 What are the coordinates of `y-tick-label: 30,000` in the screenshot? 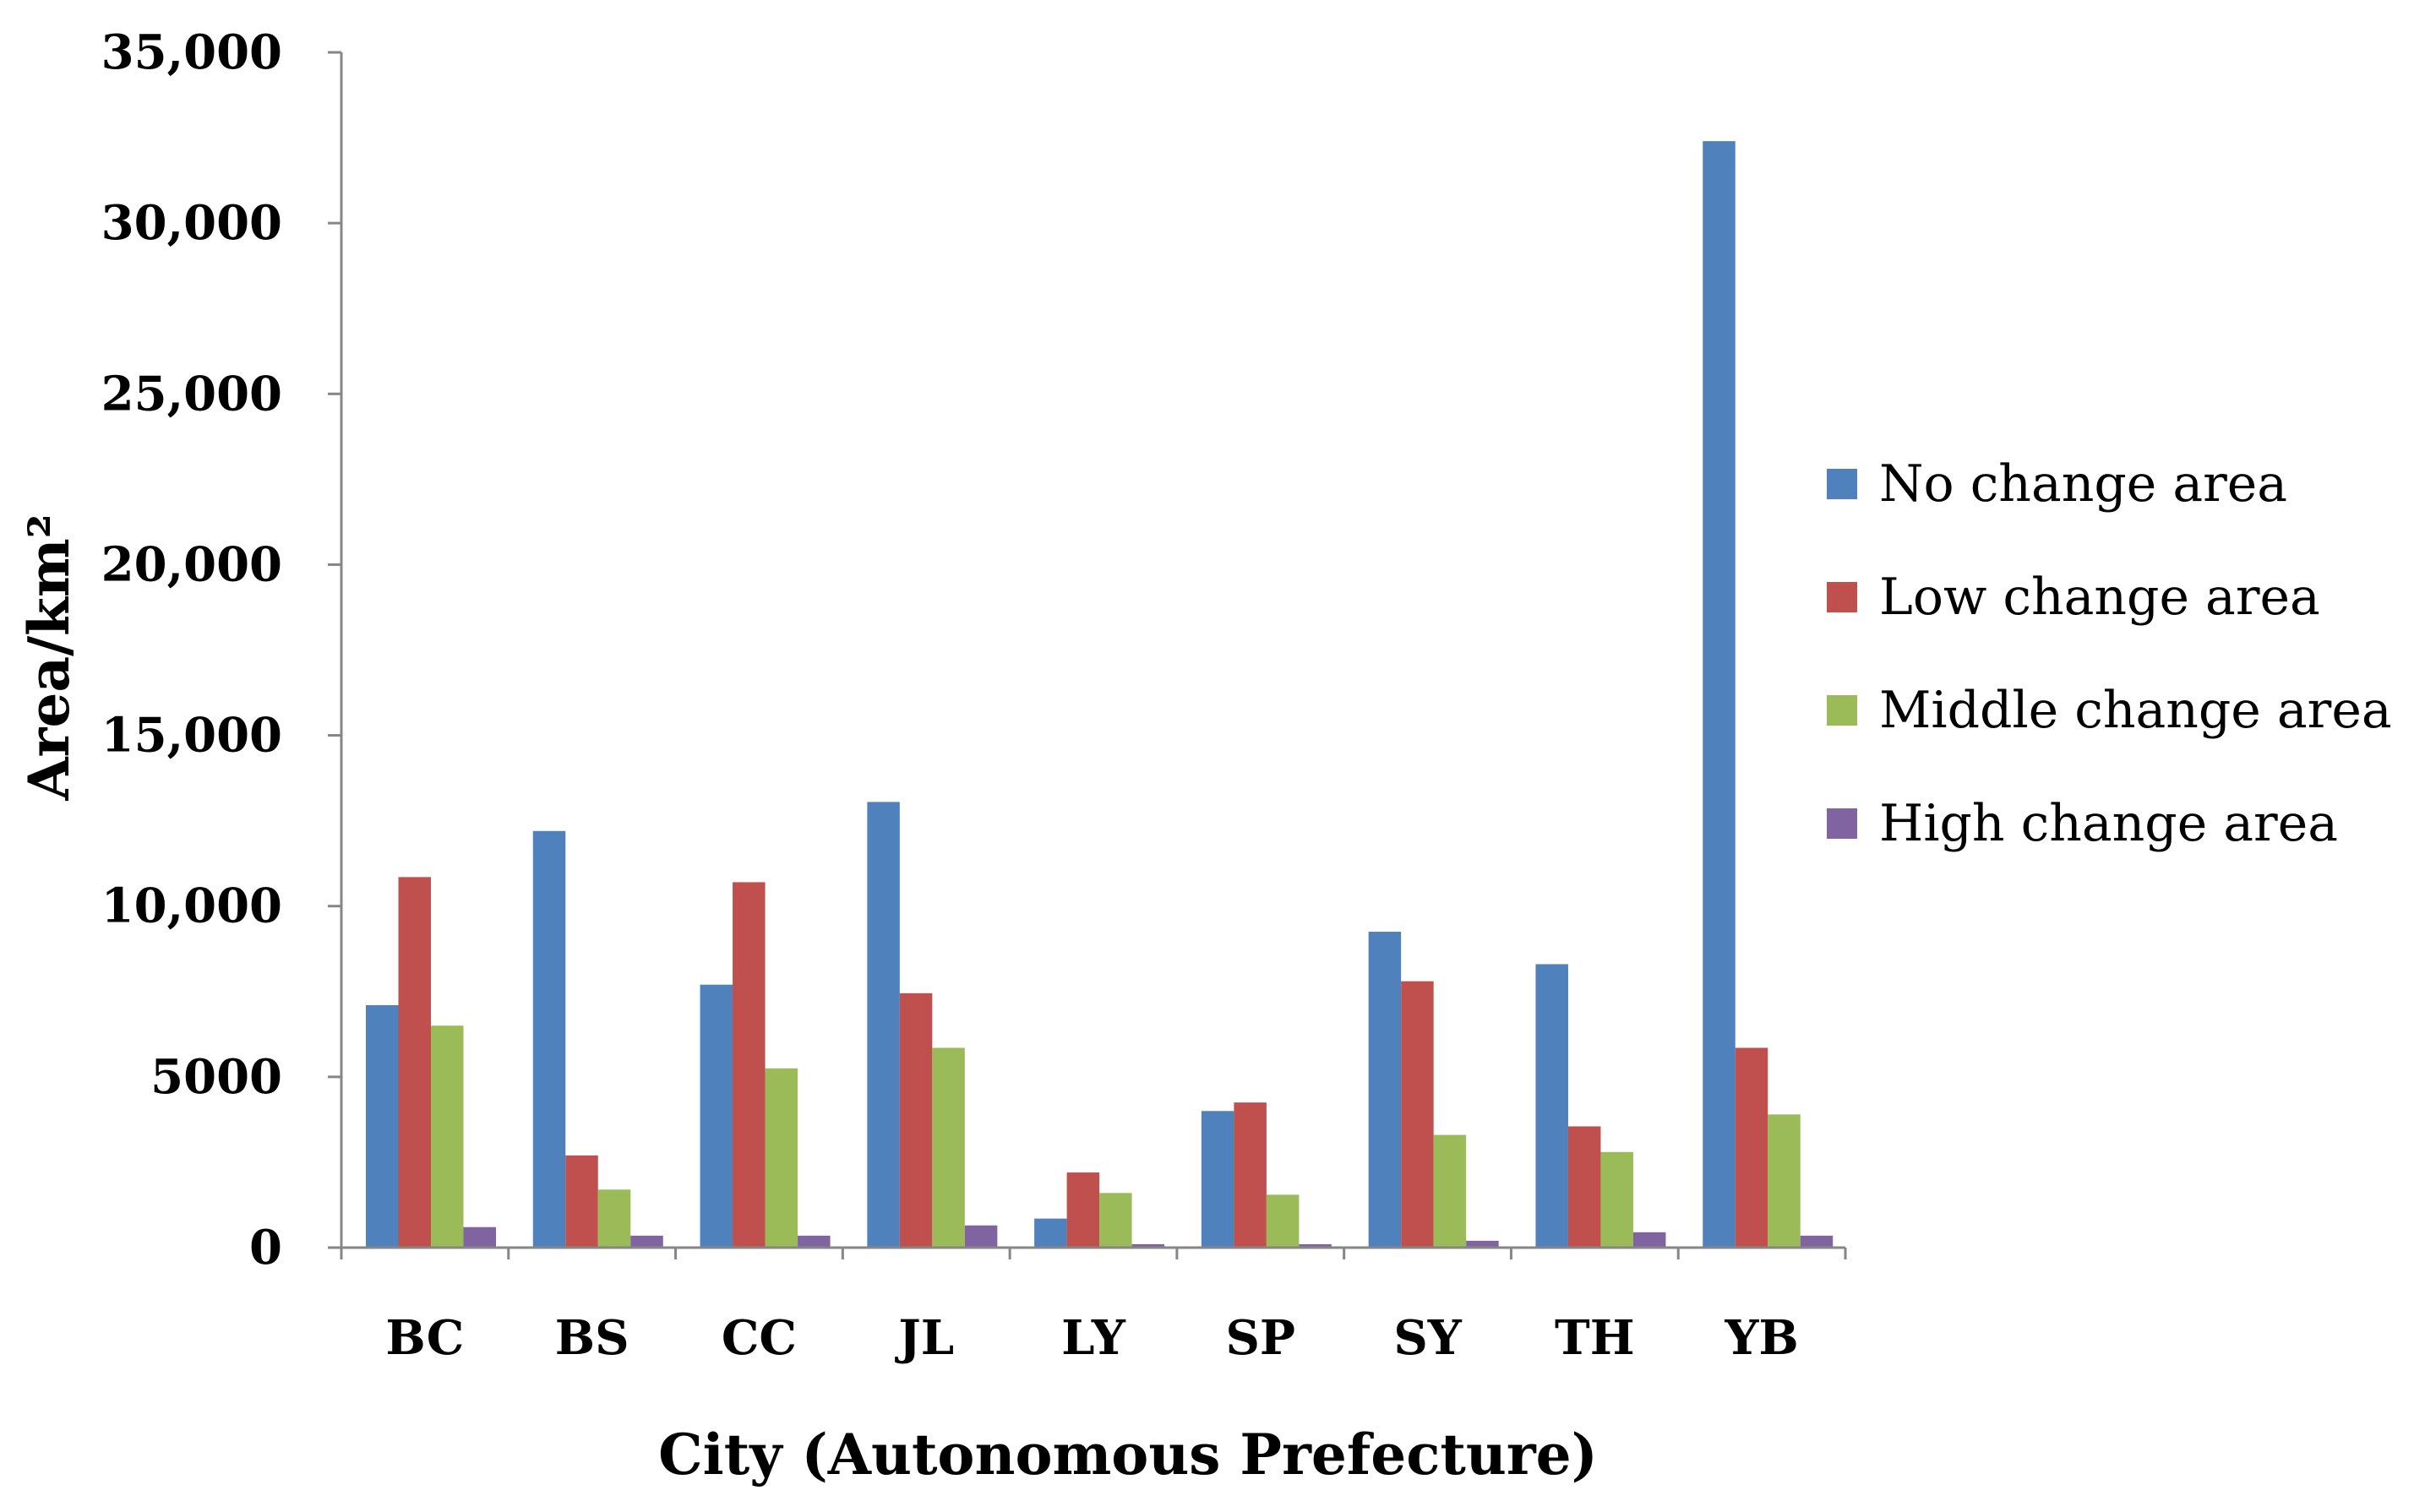 It's located at (192, 223).